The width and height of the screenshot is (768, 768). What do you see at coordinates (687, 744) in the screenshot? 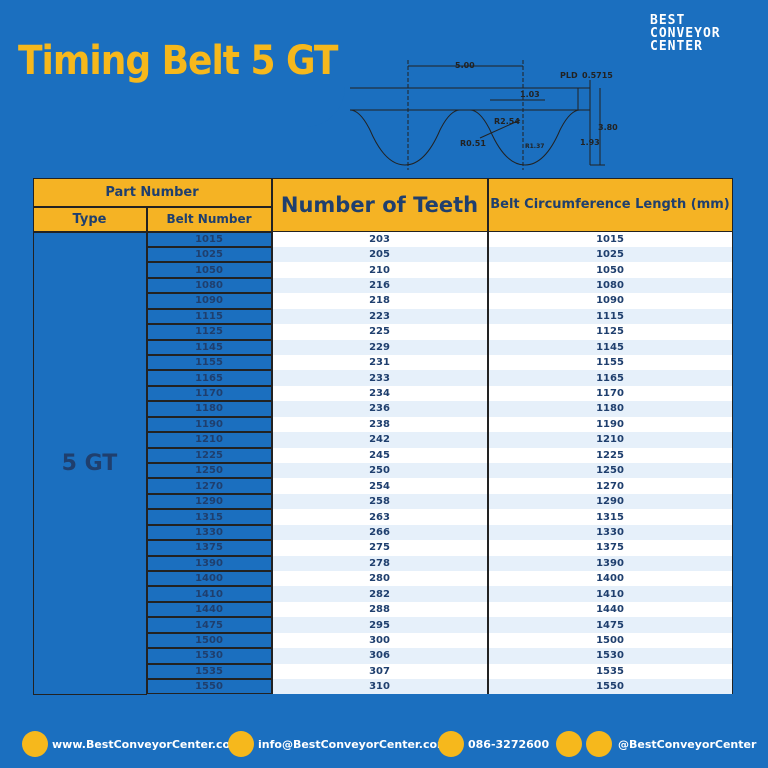
I see `social: @BestConveyorCenter` at bounding box center [687, 744].